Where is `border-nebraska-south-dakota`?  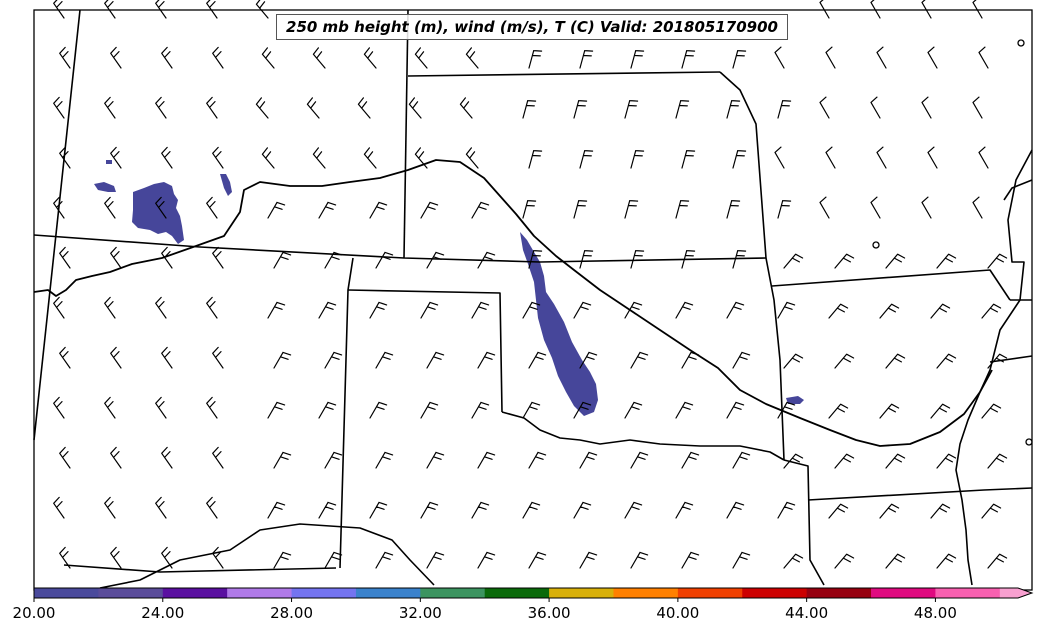
border-nebraska-south-dakota is located at coordinates (564, 74).